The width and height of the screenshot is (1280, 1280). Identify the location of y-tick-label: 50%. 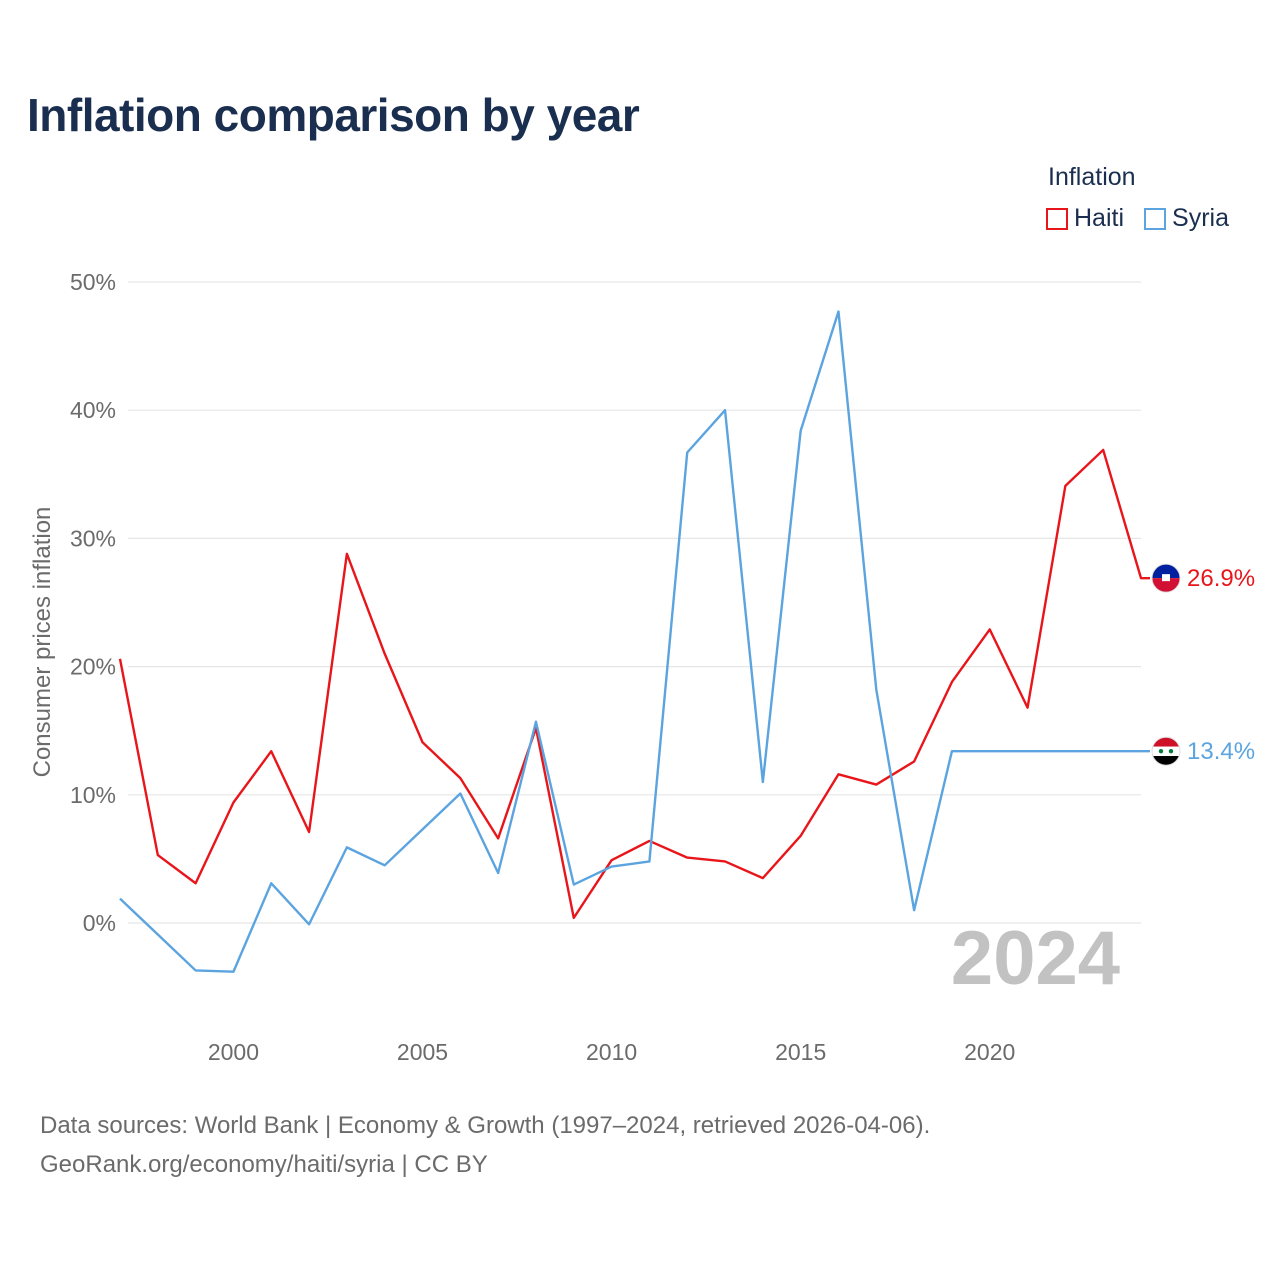
(93, 282).